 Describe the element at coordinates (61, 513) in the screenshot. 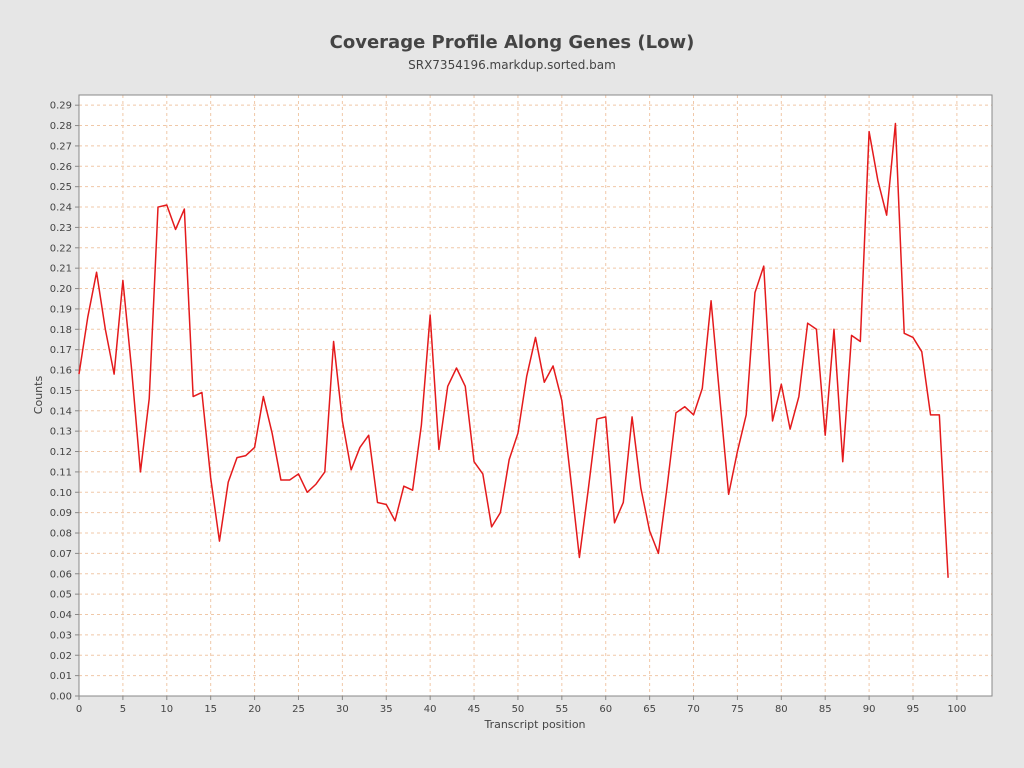

I see `y-tick-label: 0.09` at that location.